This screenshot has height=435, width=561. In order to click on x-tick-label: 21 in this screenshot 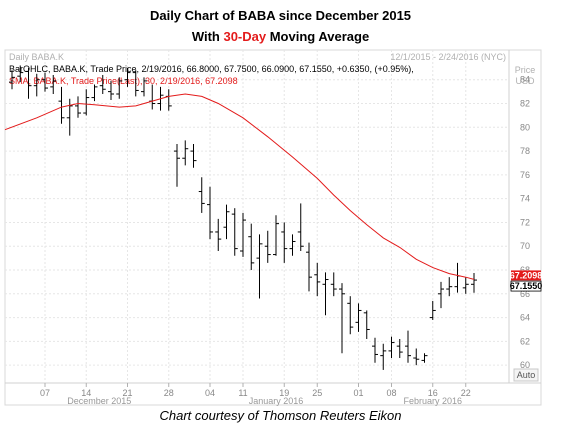, I will do `click(127, 393)`.